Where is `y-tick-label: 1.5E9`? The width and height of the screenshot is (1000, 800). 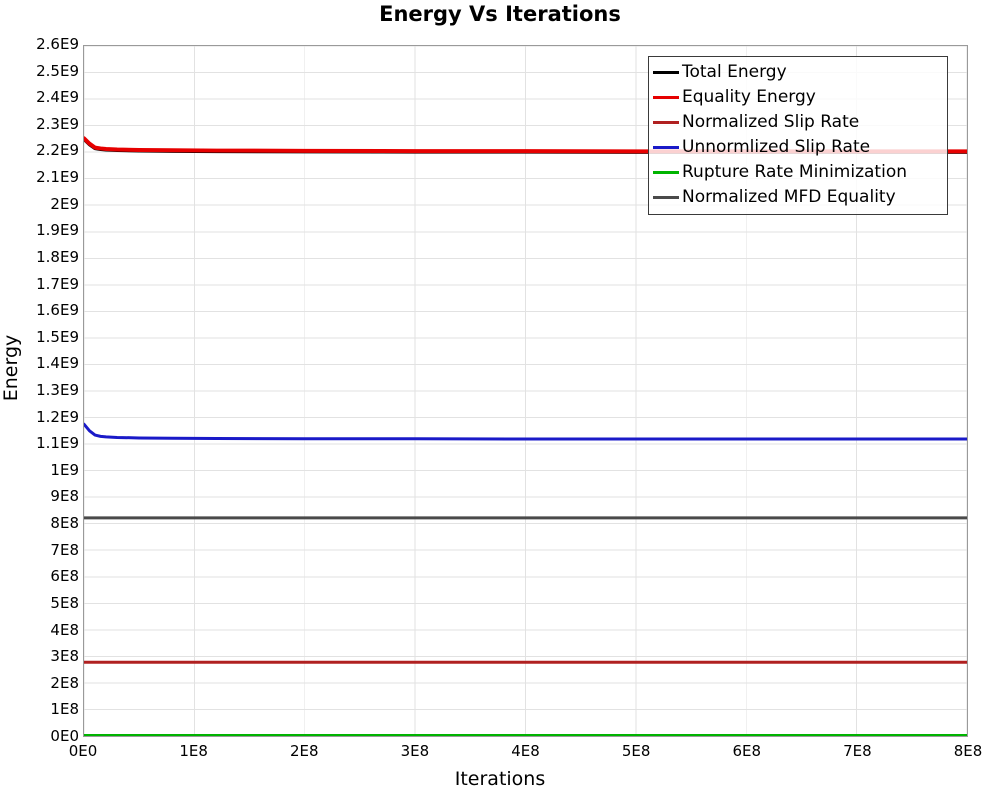
y-tick-label: 1.5E9 is located at coordinates (57, 336).